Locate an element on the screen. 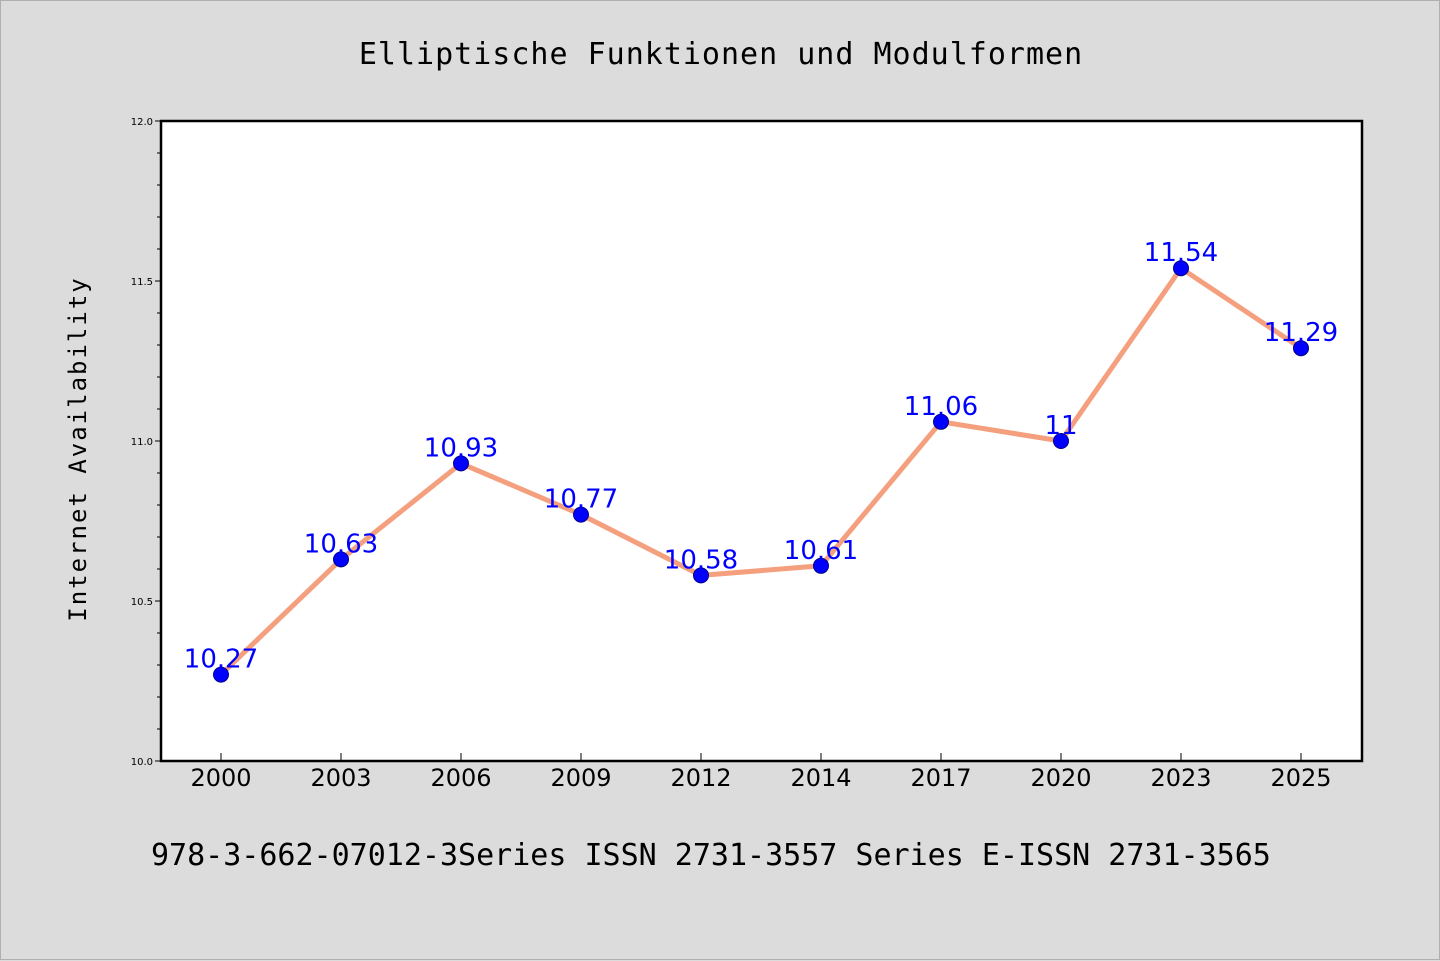 The width and height of the screenshot is (1440, 961). y-tick-label: 10.5 is located at coordinates (142, 602).